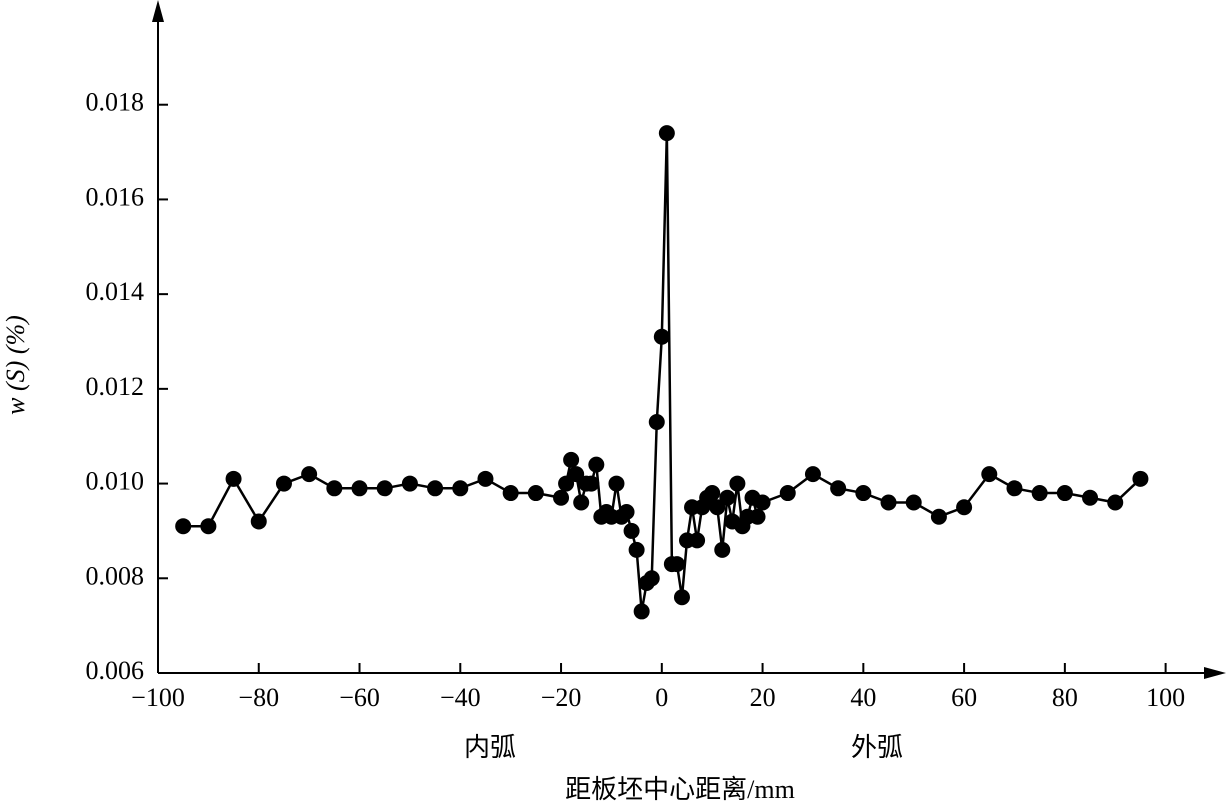 The height and width of the screenshot is (806, 1226). What do you see at coordinates (1215, 673) in the screenshot?
I see `x-axis-arrow` at bounding box center [1215, 673].